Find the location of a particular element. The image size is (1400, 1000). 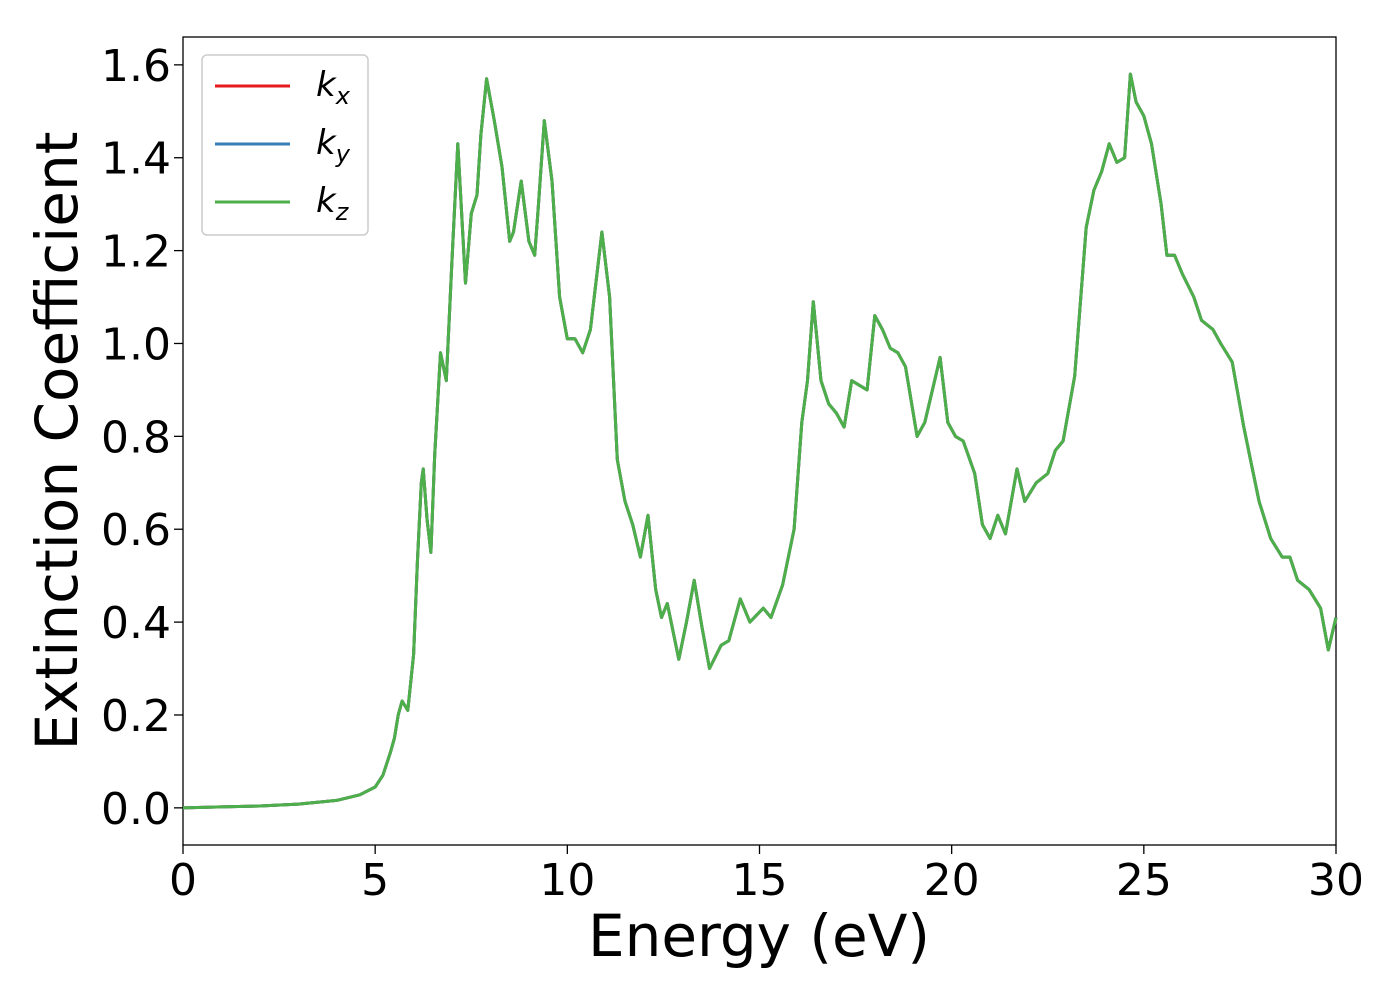

y-tick-label: 0.4 is located at coordinates (136, 623).